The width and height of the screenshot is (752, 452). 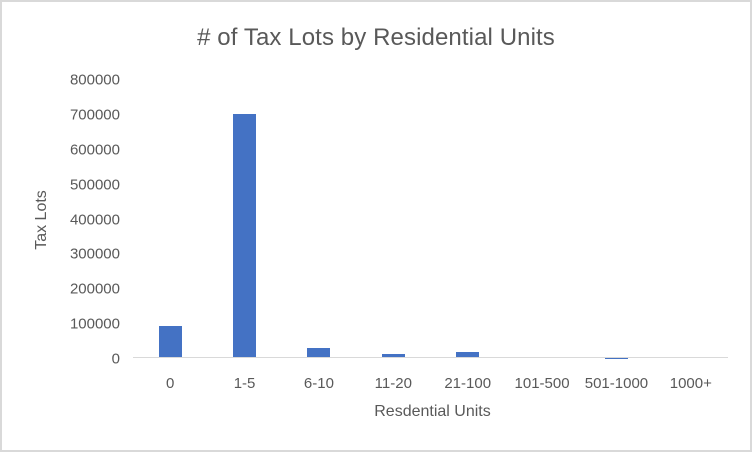 I want to click on y-tick-label: 200000, so click(x=94, y=289).